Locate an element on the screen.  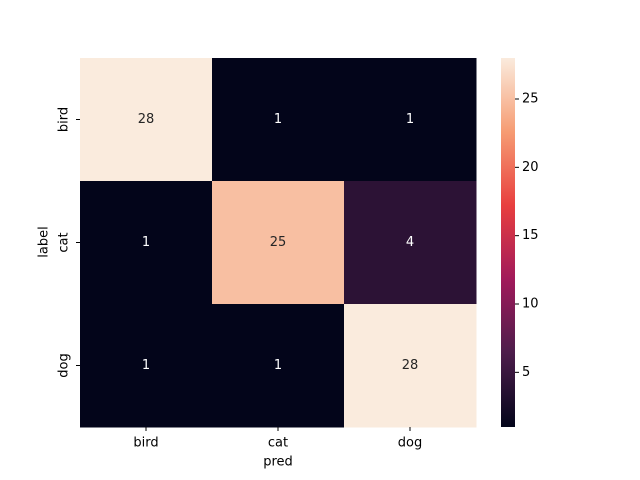
colorbar-tick-label: 10 is located at coordinates (530, 304).